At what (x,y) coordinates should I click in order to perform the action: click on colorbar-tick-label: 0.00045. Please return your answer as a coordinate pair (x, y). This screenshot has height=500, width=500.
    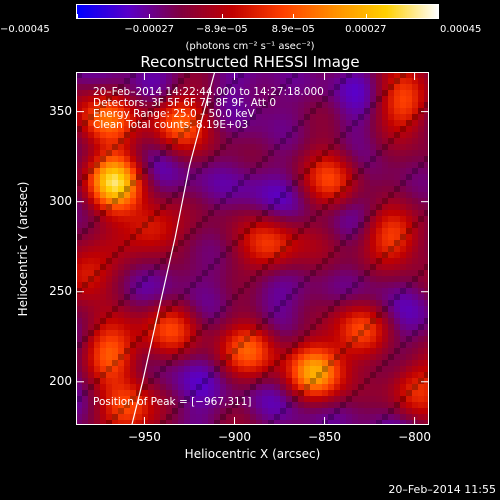
    Looking at the image, I should click on (461, 29).